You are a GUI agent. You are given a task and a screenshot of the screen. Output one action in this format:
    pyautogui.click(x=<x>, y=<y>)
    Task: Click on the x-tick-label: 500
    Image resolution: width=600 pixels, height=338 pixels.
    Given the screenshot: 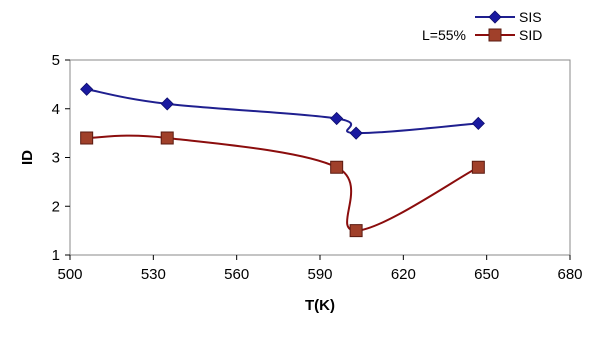 What is the action you would take?
    pyautogui.click(x=69, y=274)
    